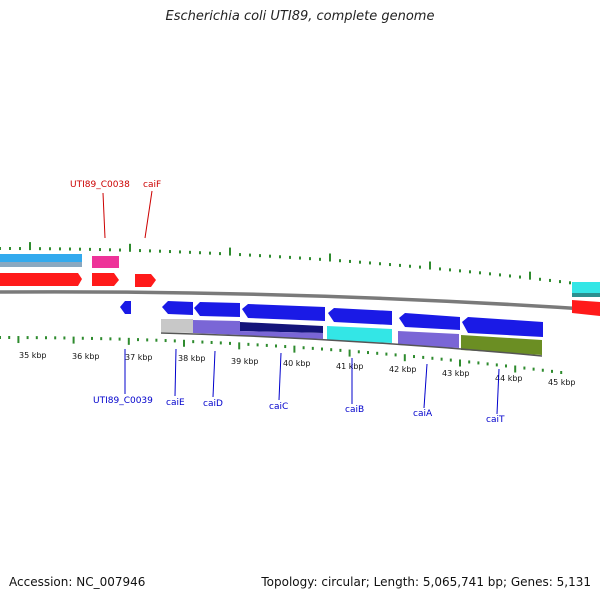 The image size is (600, 600). What do you see at coordinates (175, 403) in the screenshot?
I see `gene-label-bottom: caiE` at bounding box center [175, 403].